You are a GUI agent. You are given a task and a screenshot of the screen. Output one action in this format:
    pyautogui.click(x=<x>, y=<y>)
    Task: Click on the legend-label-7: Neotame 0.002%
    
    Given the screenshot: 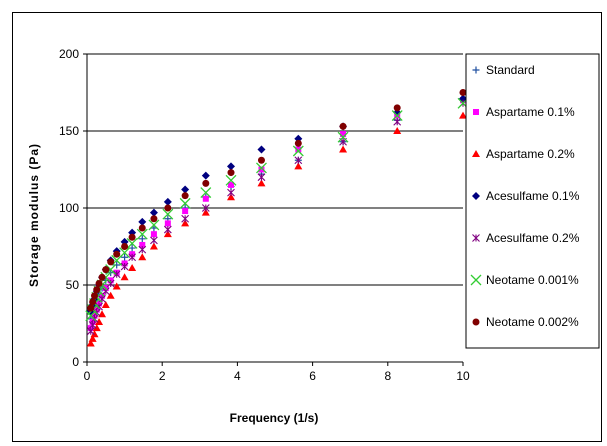 What is the action you would take?
    pyautogui.click(x=532, y=322)
    